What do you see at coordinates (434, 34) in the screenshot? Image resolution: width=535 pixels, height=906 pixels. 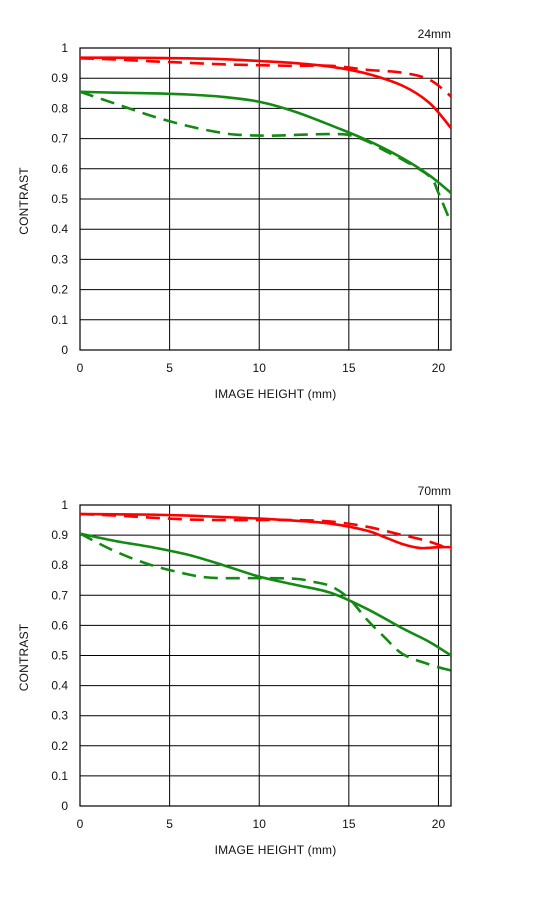 I see `chart-title: 24mm` at bounding box center [434, 34].